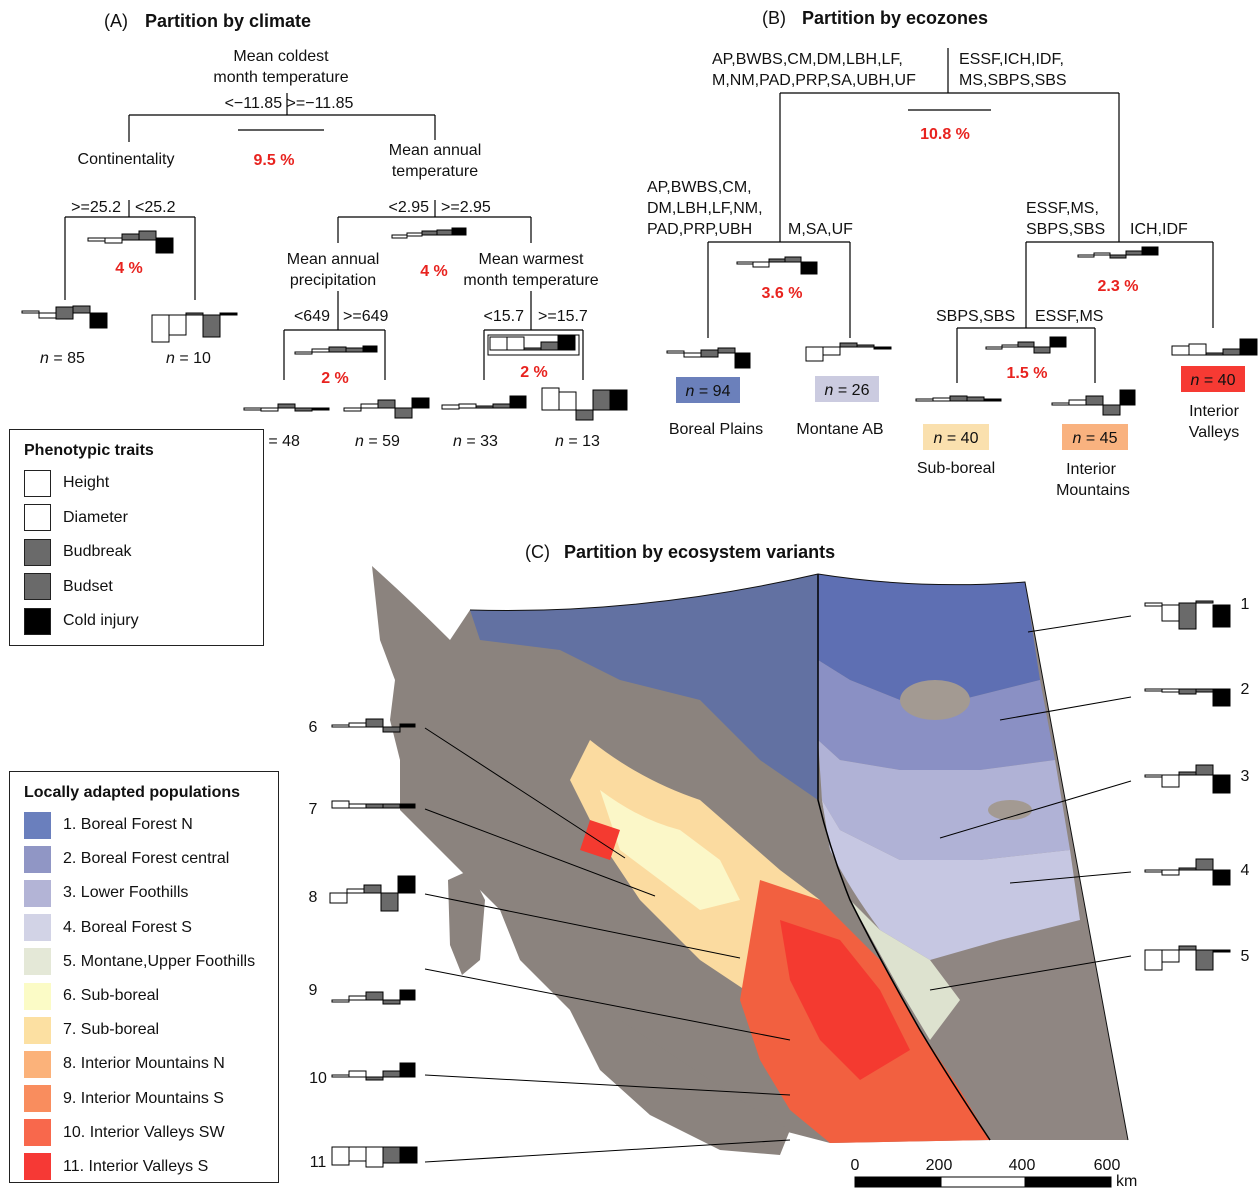 The image size is (1259, 1191). Describe the element at coordinates (708, 390) in the screenshot. I see `n-badge-boreal-plains` at that location.